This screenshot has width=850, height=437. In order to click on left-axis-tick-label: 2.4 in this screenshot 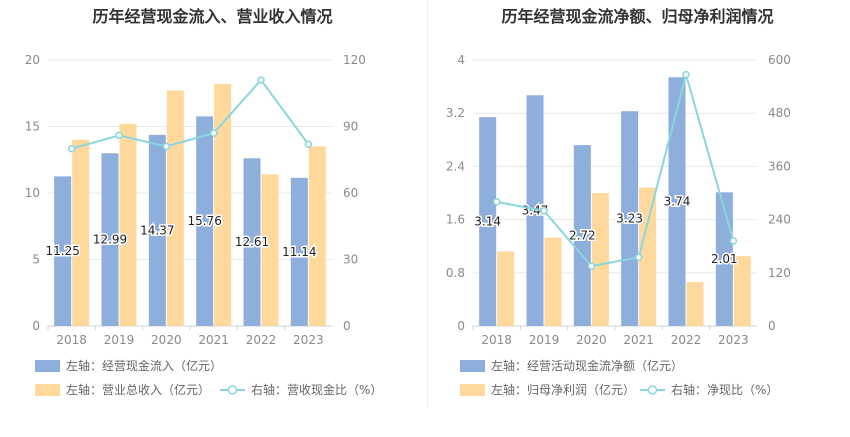, I will do `click(455, 166)`.